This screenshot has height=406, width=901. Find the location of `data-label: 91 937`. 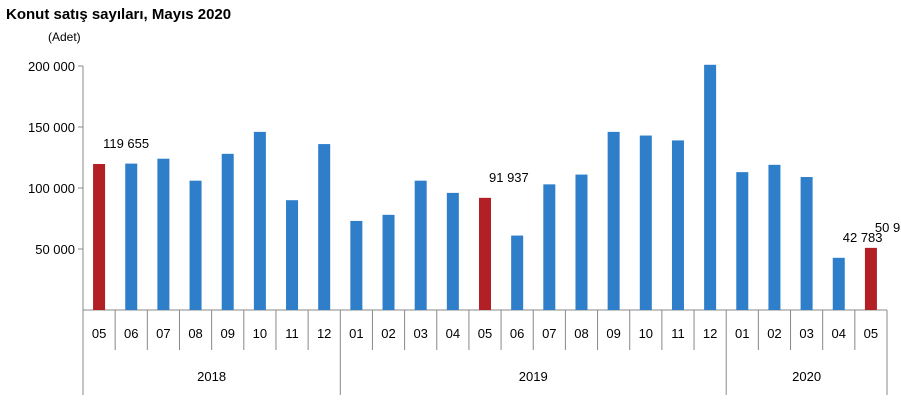

data-label: 91 937 is located at coordinates (509, 177).